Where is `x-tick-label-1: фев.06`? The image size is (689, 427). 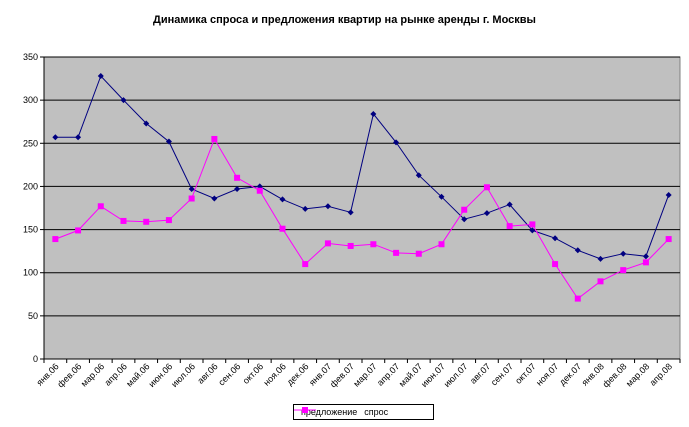
x-tick-label-1: фев.06 is located at coordinates (69, 375).